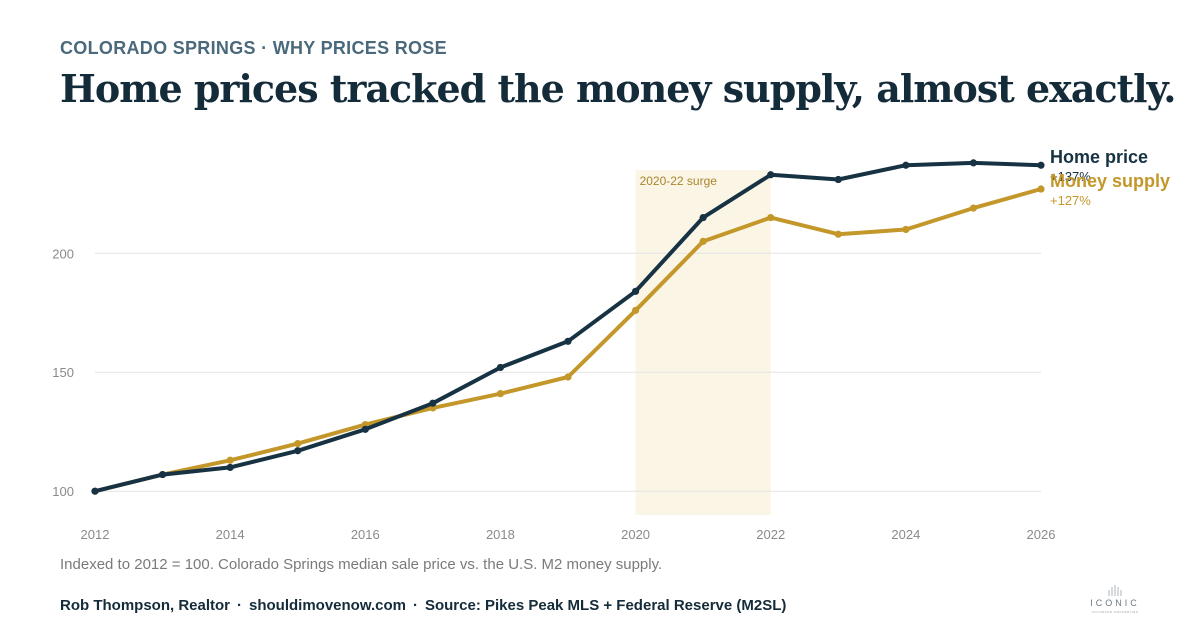  I want to click on footer-author: Rob Thompson, Realtor, so click(145, 605).